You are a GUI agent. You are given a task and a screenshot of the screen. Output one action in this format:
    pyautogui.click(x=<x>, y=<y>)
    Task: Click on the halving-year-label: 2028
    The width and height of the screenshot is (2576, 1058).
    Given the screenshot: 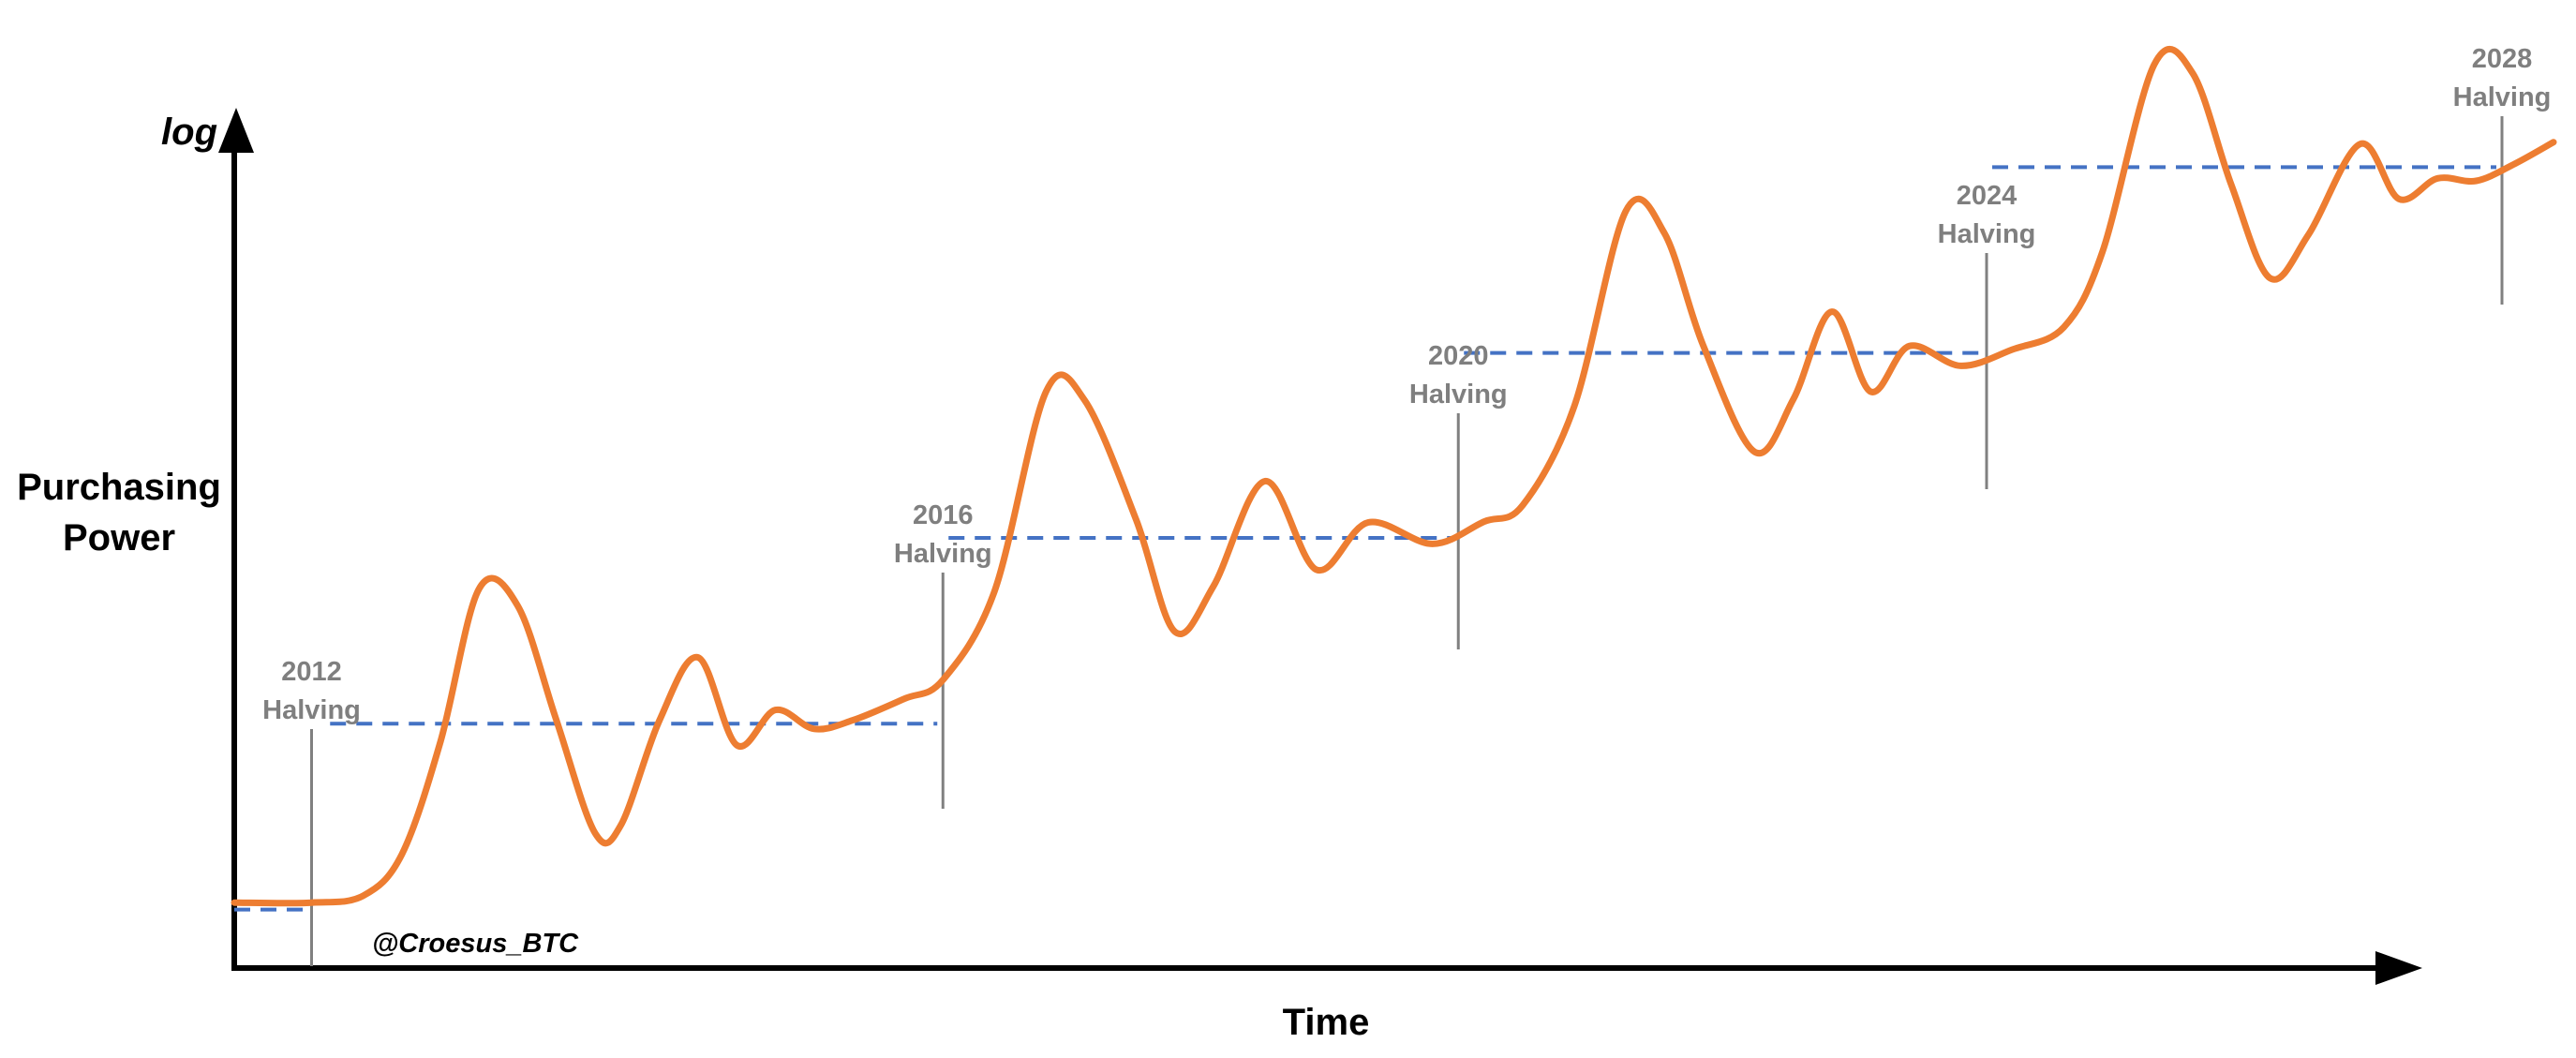 What is the action you would take?
    pyautogui.click(x=2502, y=59)
    